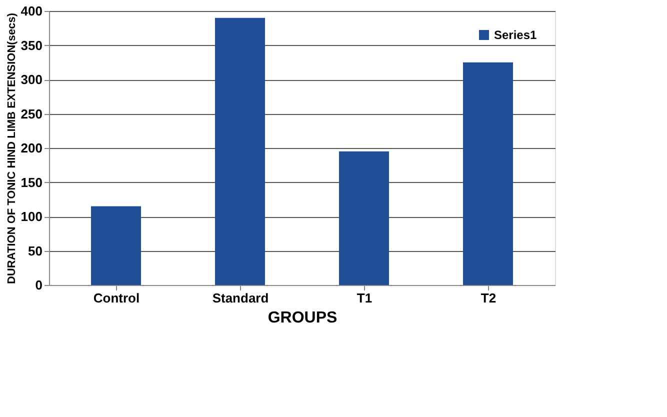 This screenshot has width=667, height=417. I want to click on x-tick-label: Control, so click(116, 298).